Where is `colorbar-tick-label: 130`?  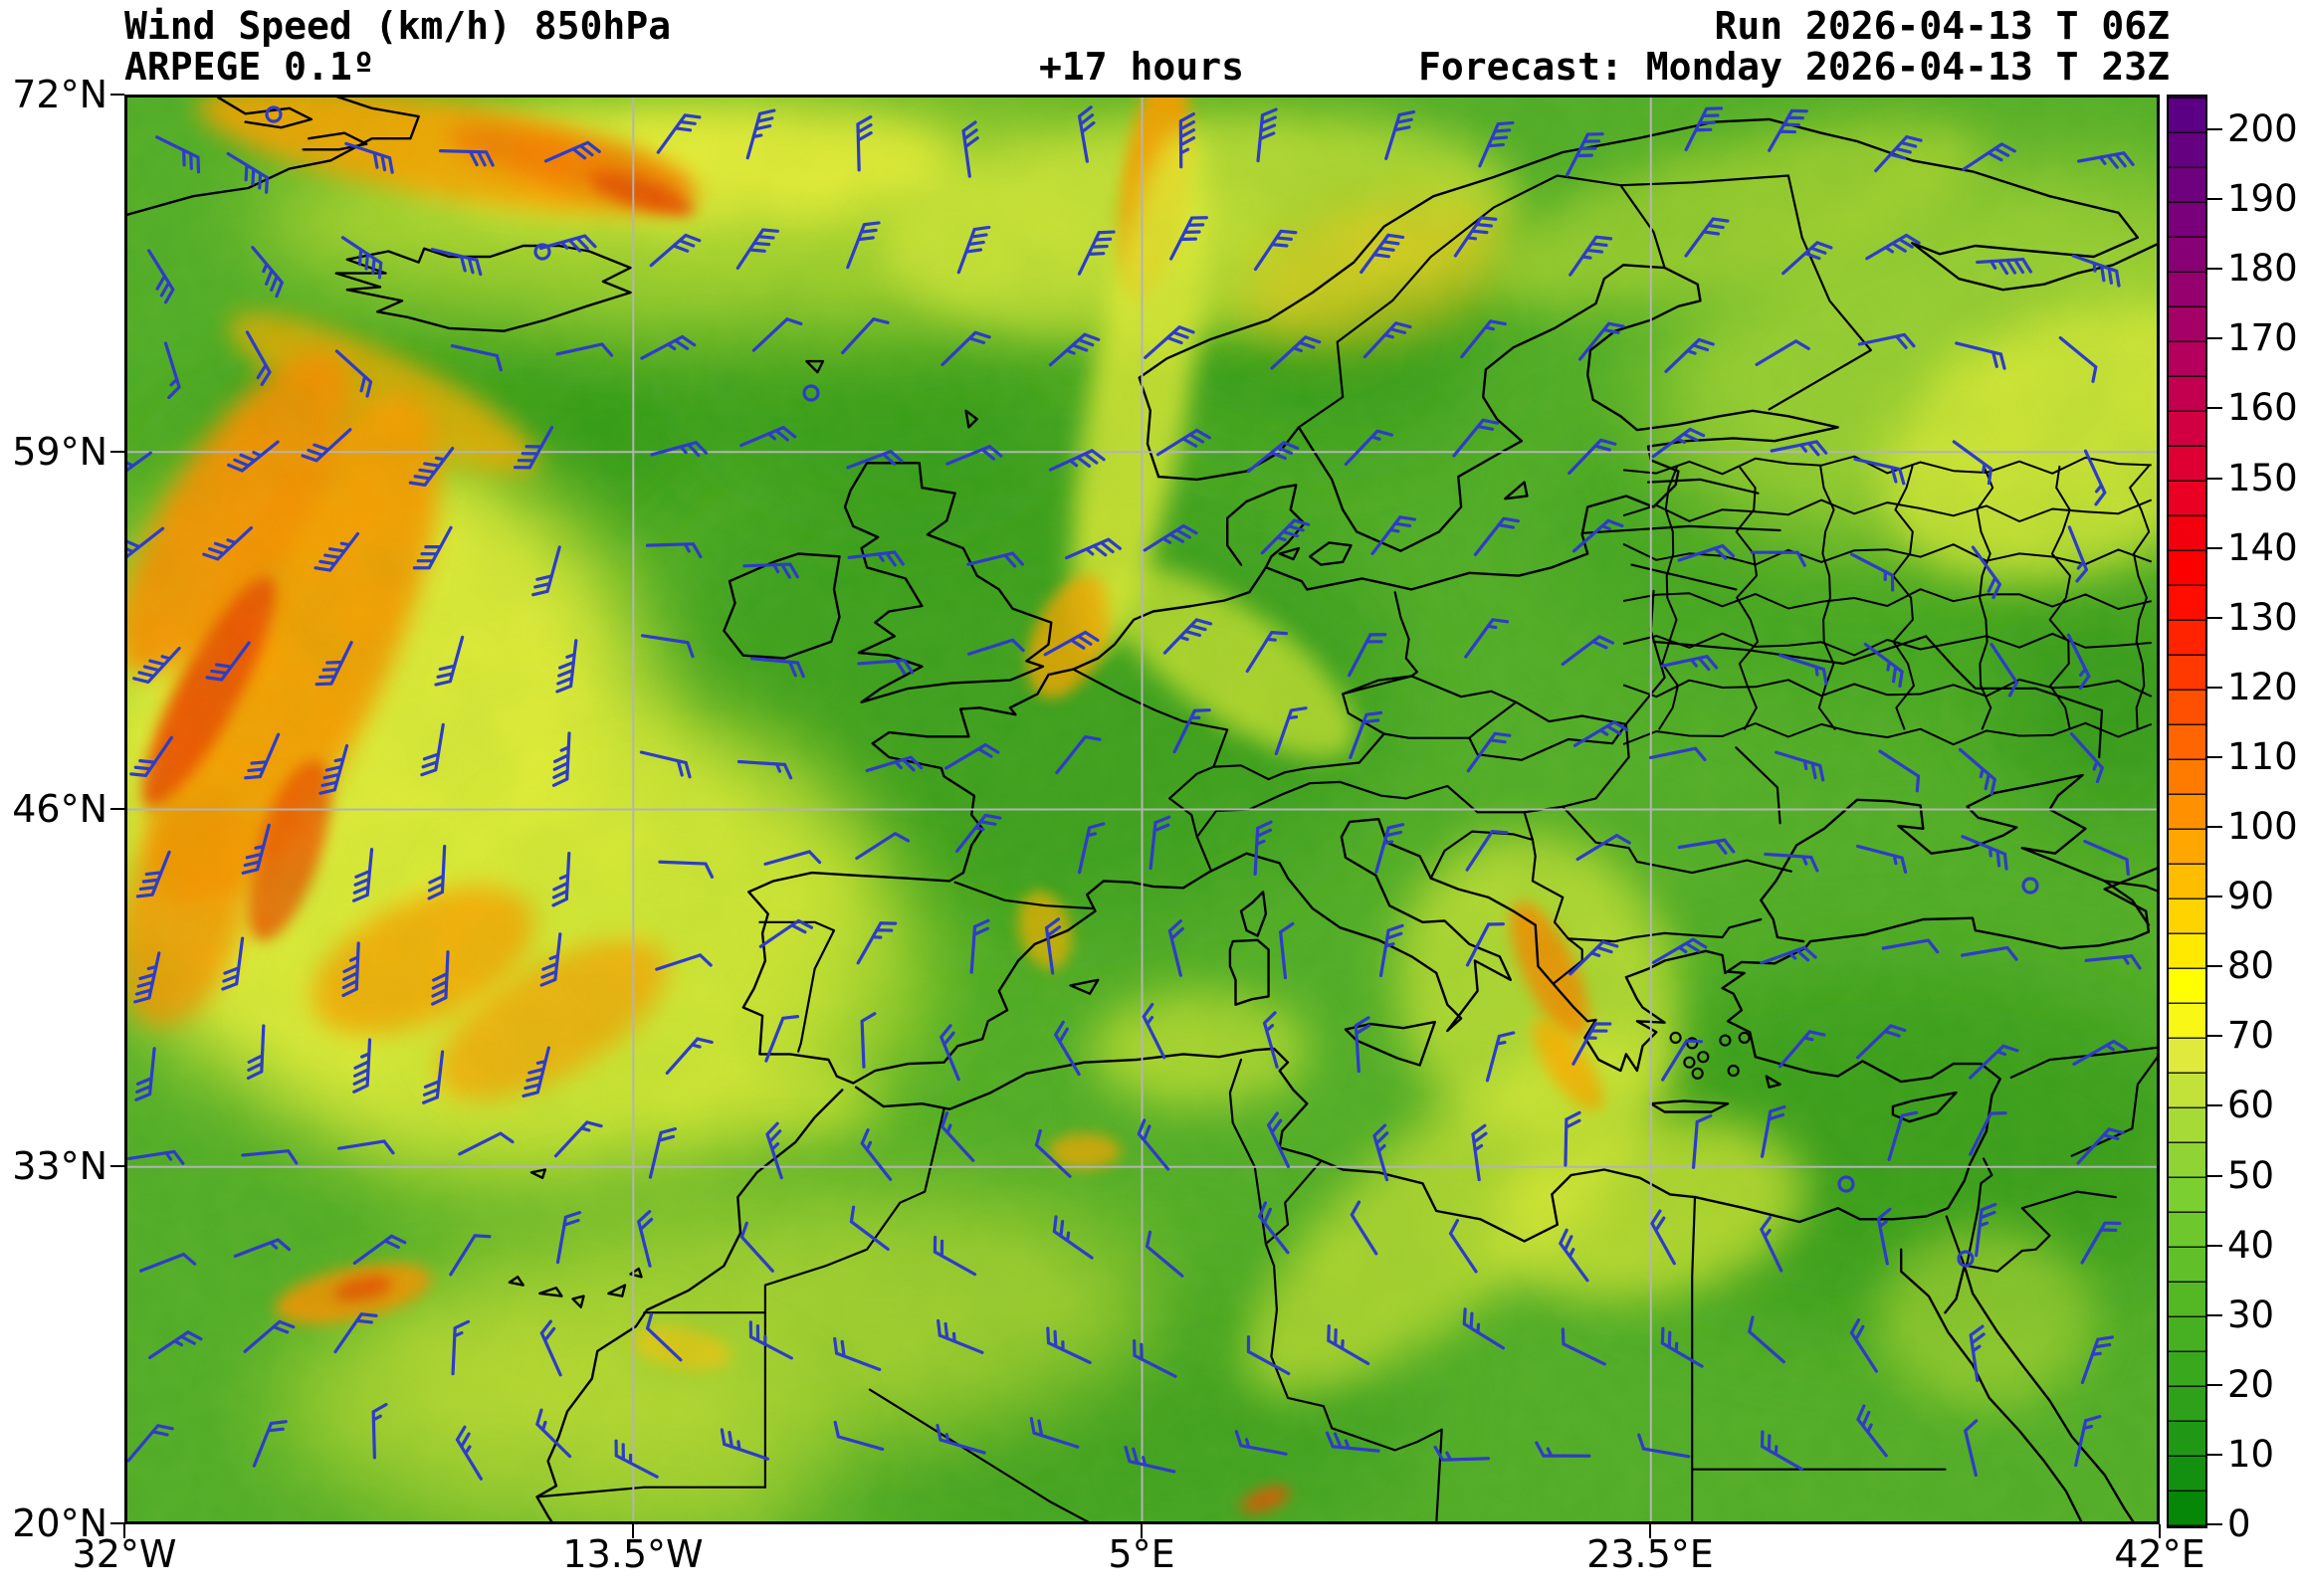
colorbar-tick-label: 130 is located at coordinates (2263, 617).